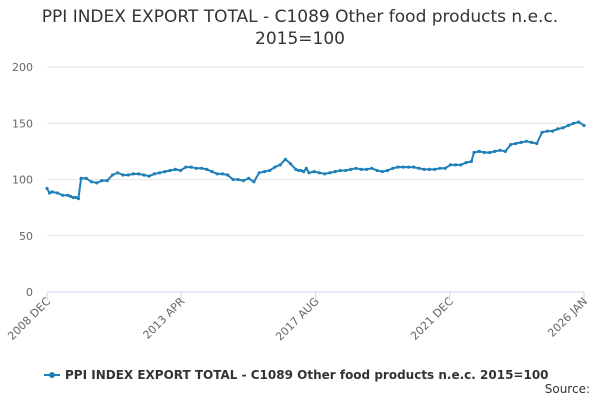  What do you see at coordinates (163, 318) in the screenshot?
I see `x-tick-label: 2013 APR` at bounding box center [163, 318].